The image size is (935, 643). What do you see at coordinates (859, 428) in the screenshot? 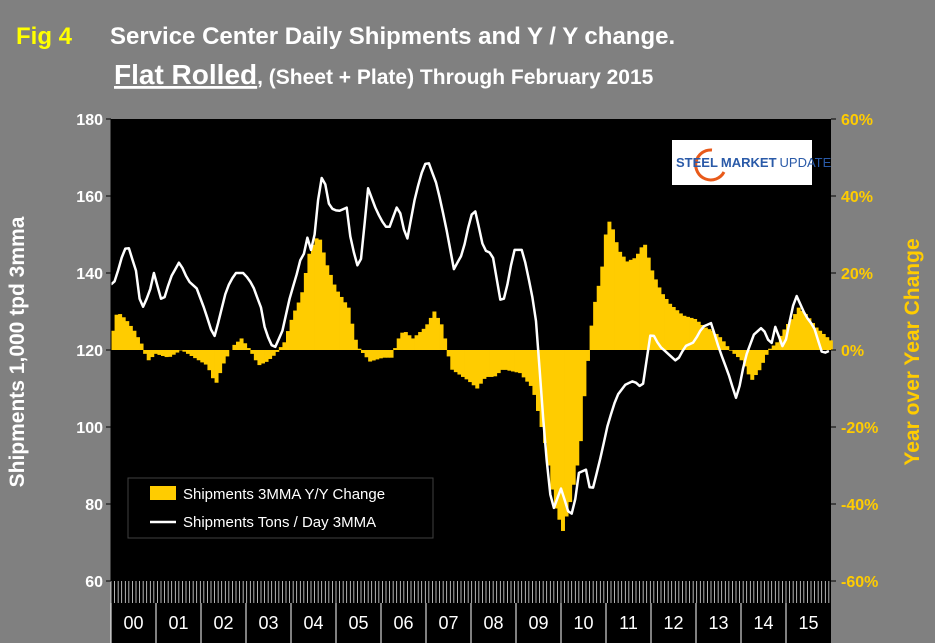
I see `right-tick-label: -20%` at bounding box center [859, 428].